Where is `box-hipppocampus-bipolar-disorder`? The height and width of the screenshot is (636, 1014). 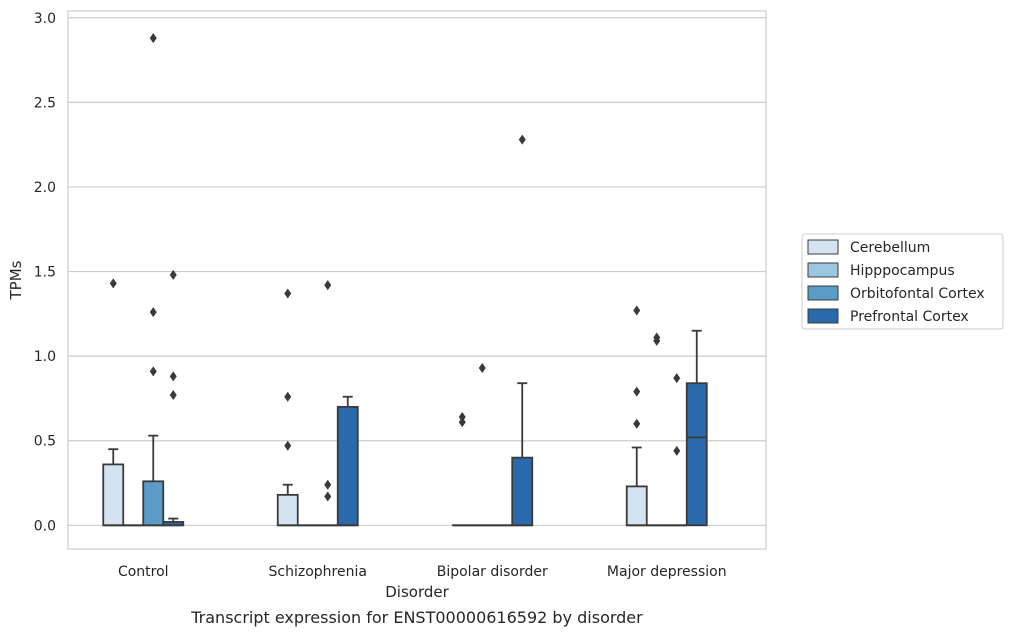 box-hipppocampus-bipolar-disorder is located at coordinates (482, 444).